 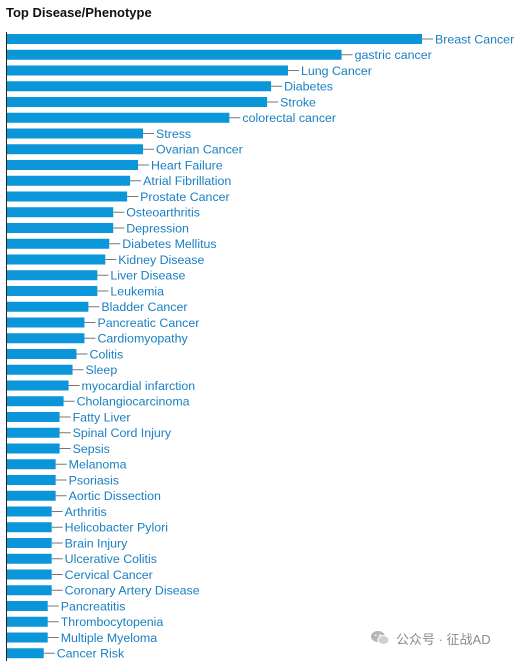 I want to click on bar-label-diabetes-mellitus: Diabetes Mellitus, so click(x=169, y=244).